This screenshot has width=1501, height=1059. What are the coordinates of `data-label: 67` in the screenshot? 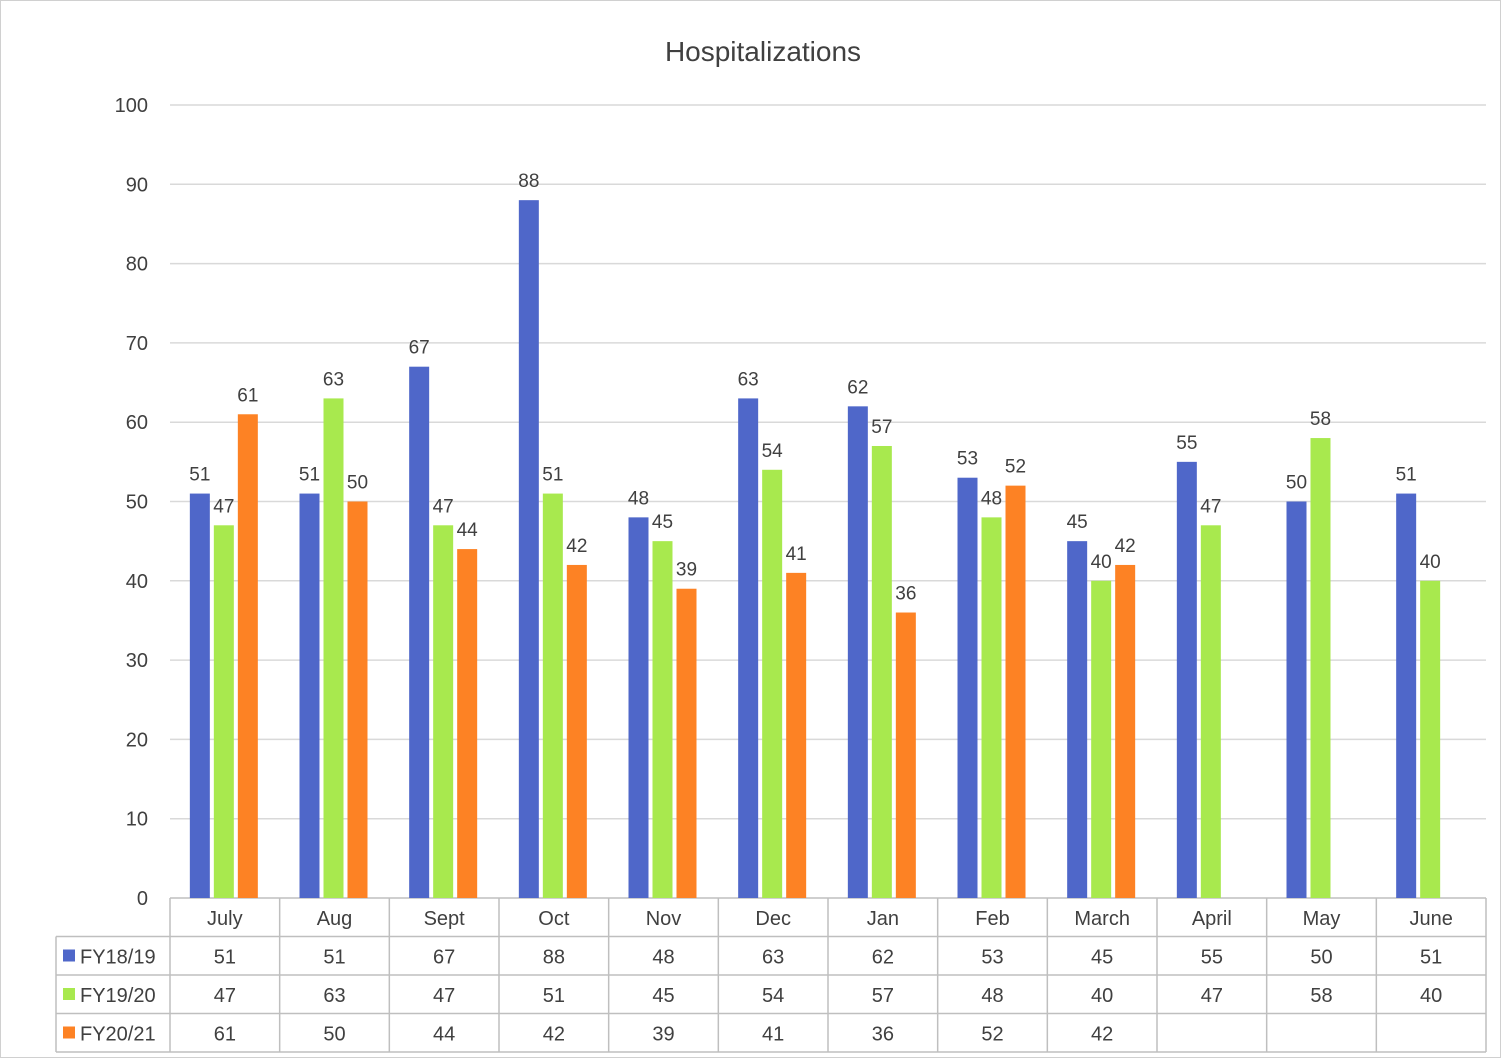 It's located at (419, 348).